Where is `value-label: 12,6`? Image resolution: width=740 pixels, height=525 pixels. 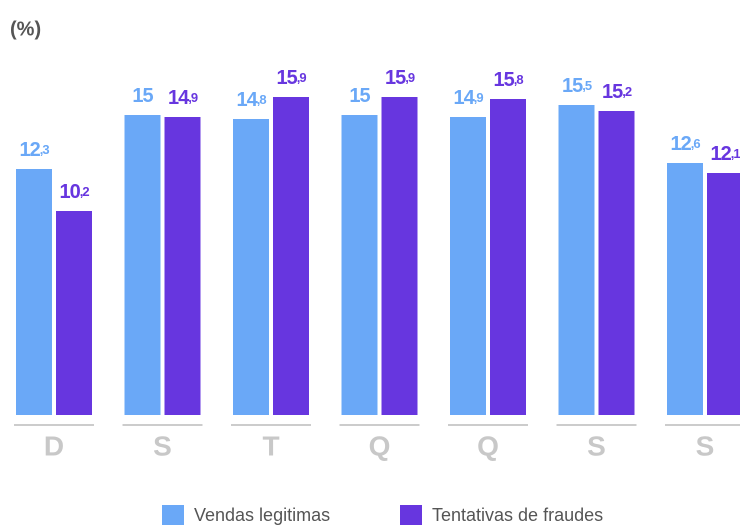 value-label: 12,6 is located at coordinates (685, 144).